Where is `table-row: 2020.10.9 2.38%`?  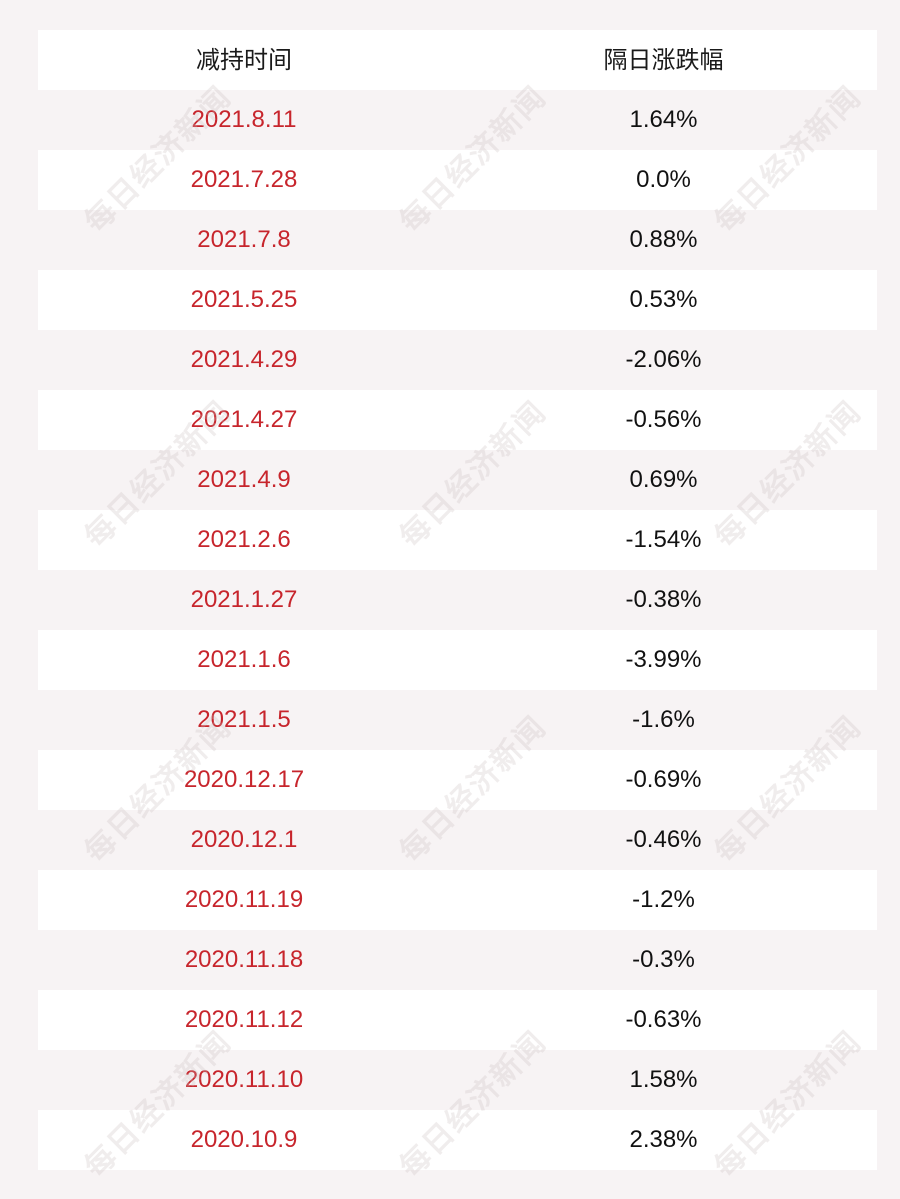 table-row: 2020.10.9 2.38% is located at coordinates (457, 1140).